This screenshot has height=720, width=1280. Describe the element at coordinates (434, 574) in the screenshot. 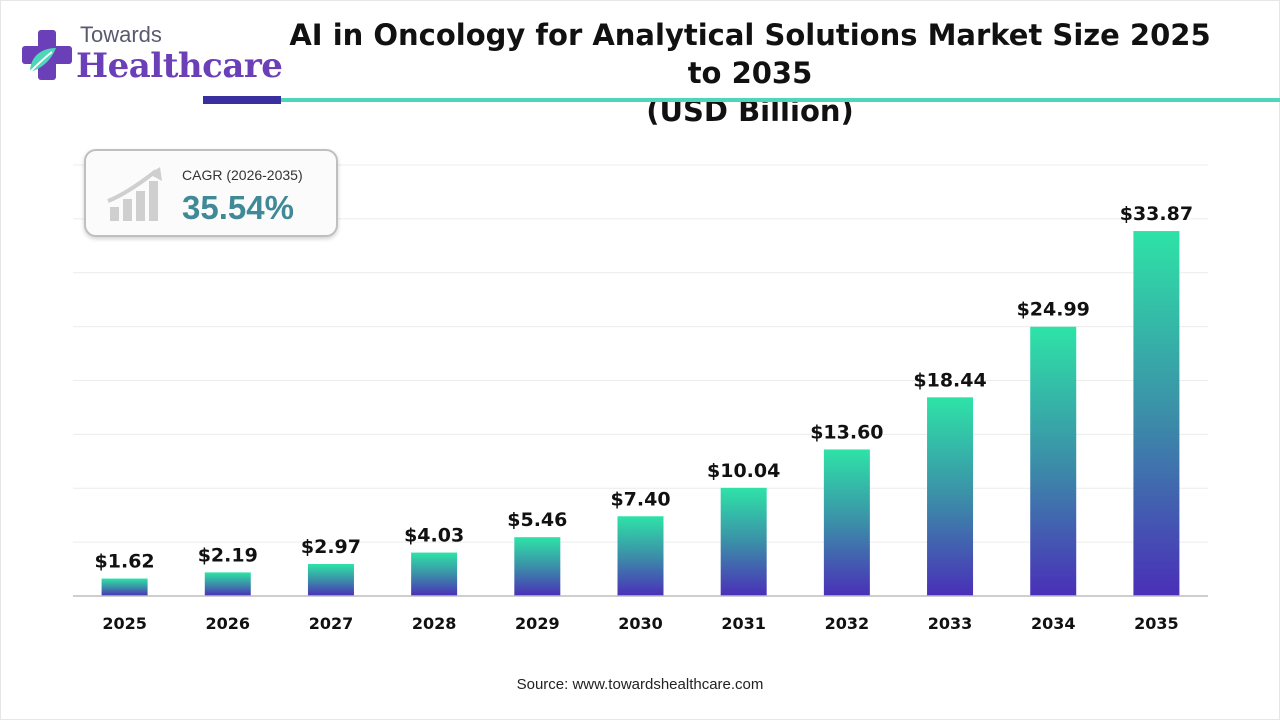

I see `bar-2028` at that location.